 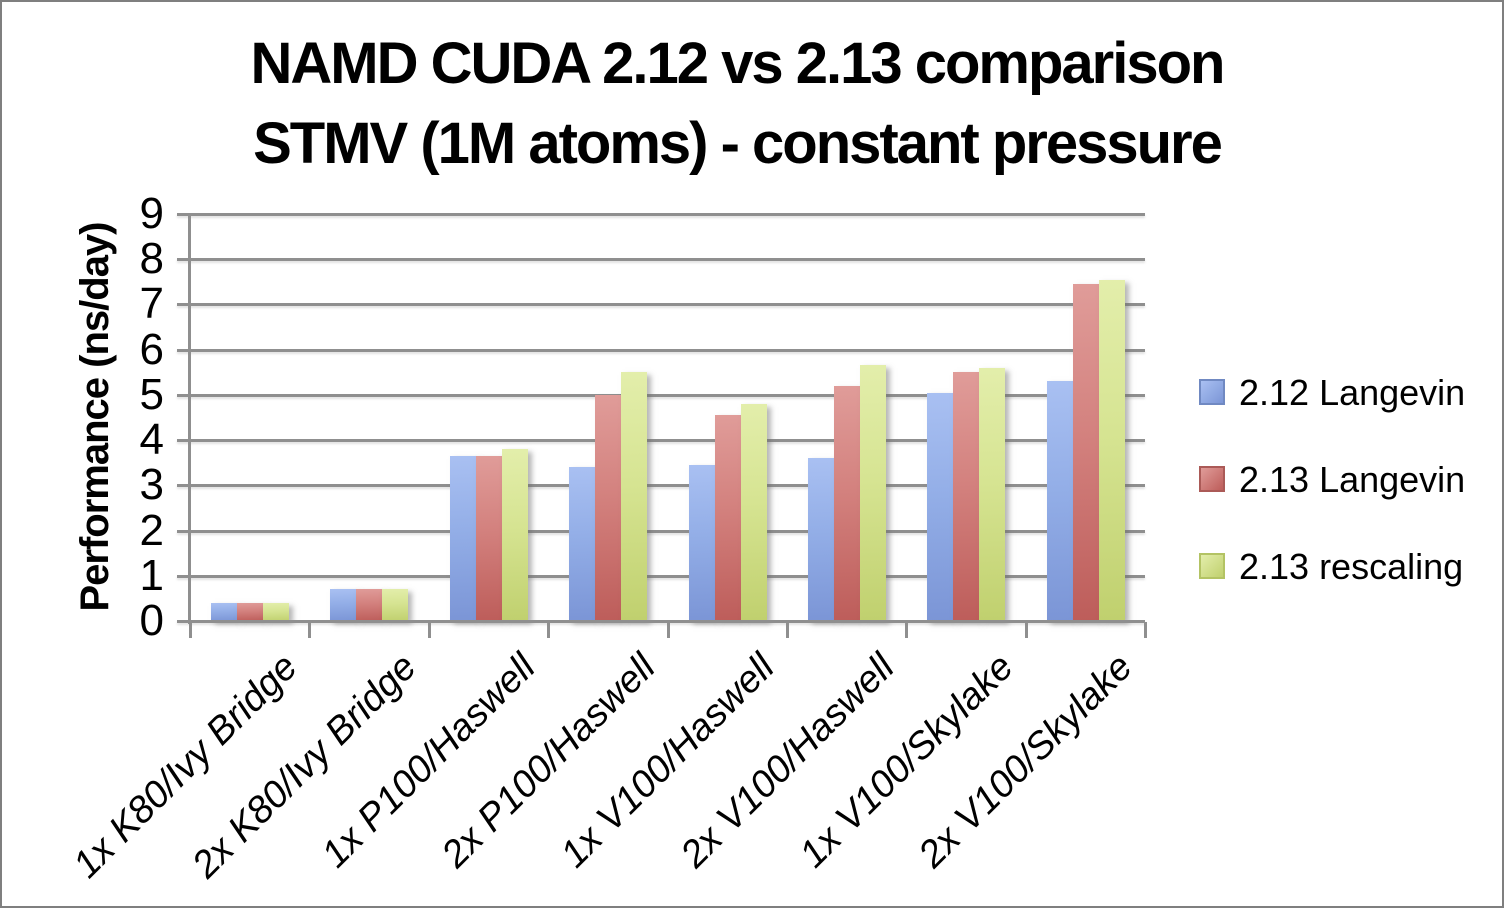 I want to click on y-tick-label: 3, so click(x=151, y=485).